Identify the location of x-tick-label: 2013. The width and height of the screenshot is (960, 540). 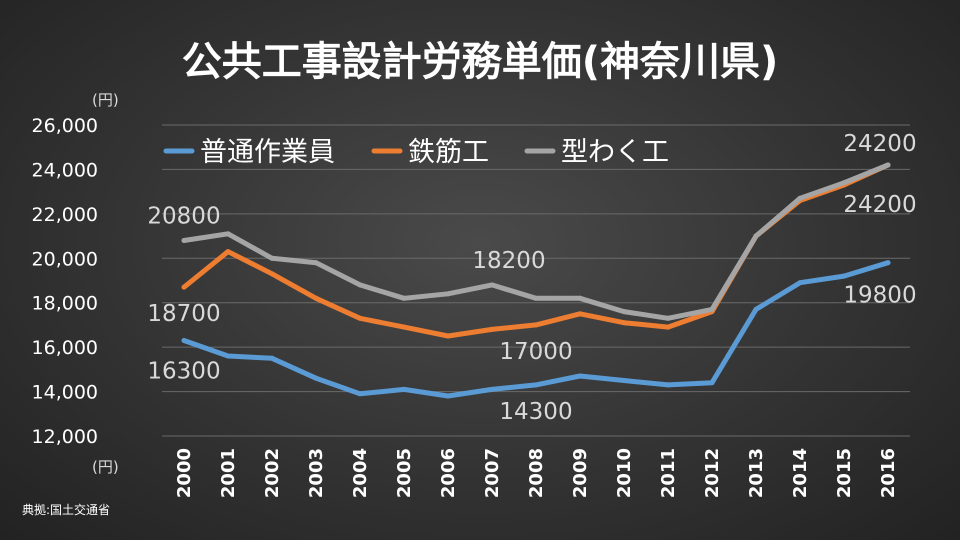
(756, 473).